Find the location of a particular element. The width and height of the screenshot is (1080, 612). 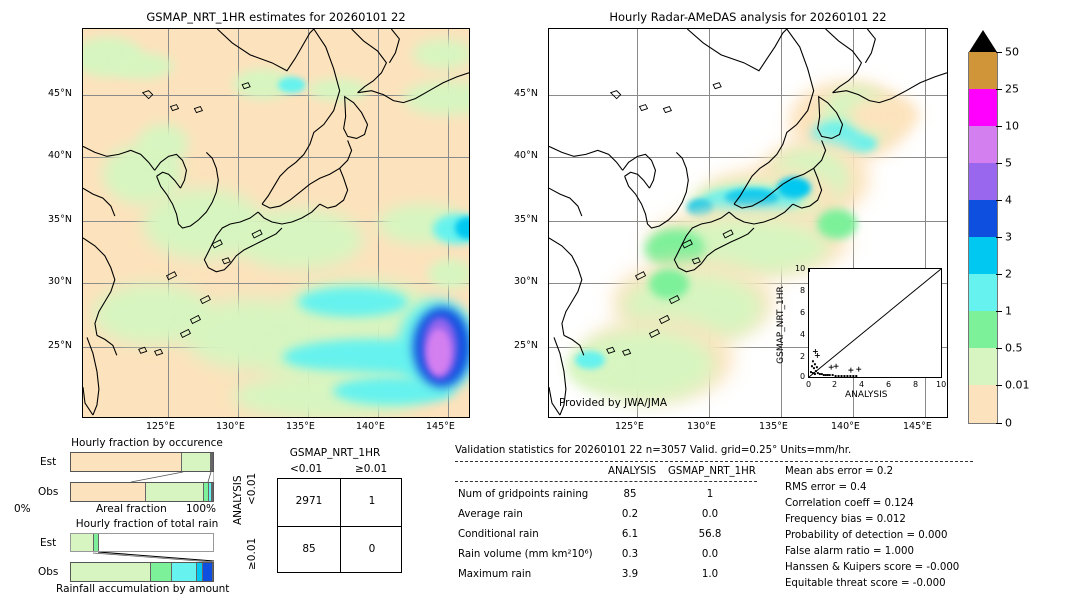

right-lat-tick: 35°N is located at coordinates (526, 219).